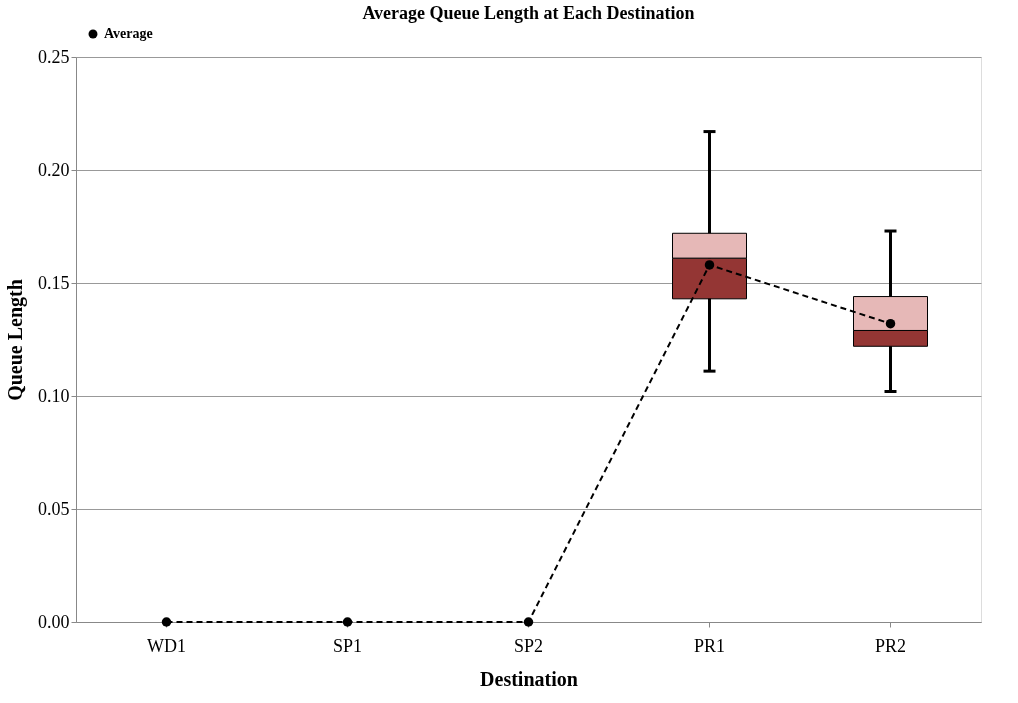 Image resolution: width=1018 pixels, height=703 pixels. What do you see at coordinates (54, 56) in the screenshot?
I see `y-tick-label: 0.25` at bounding box center [54, 56].